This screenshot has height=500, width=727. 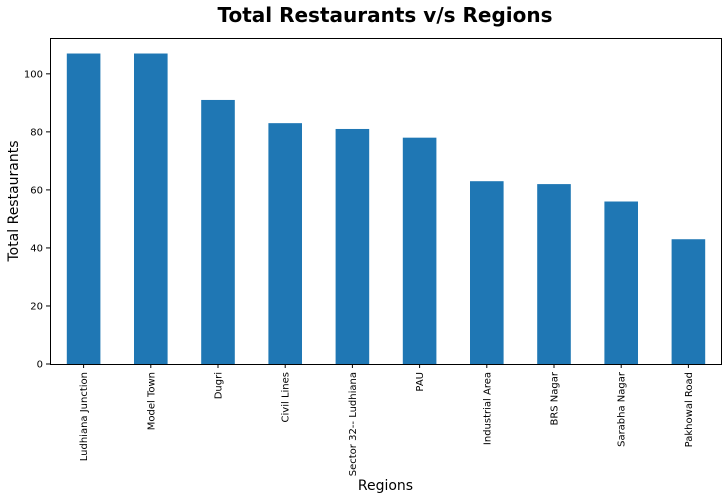 I want to click on x-tick-label: BRS Nagar, so click(x=555, y=398).